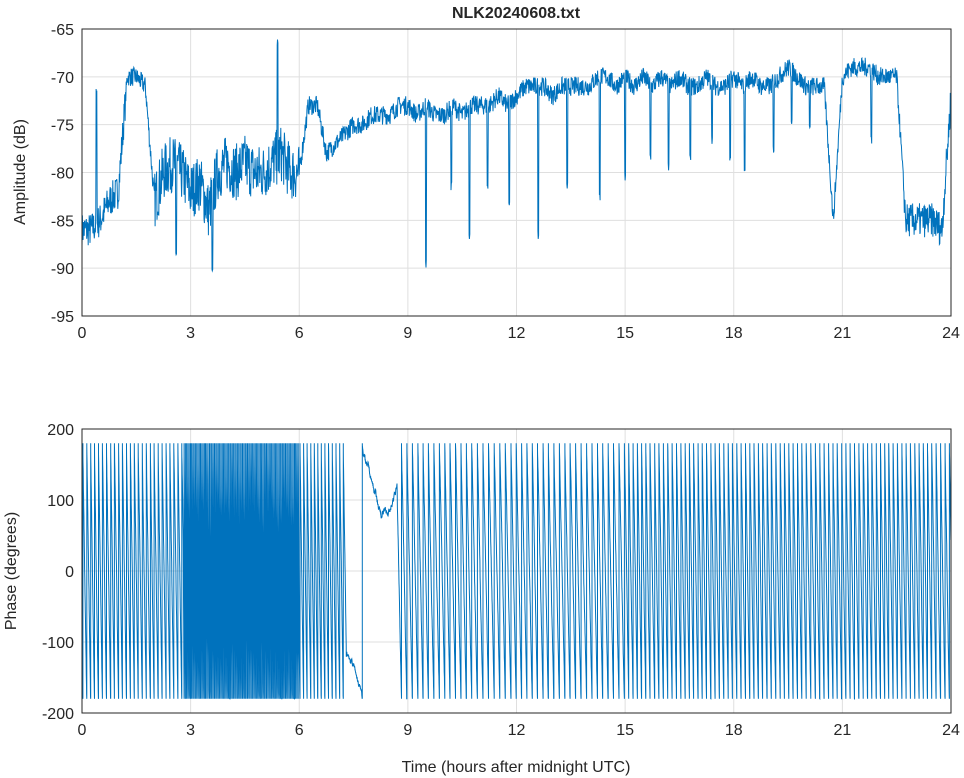 Image resolution: width=964 pixels, height=778 pixels. I want to click on y-tick-label: -85, so click(62, 221).